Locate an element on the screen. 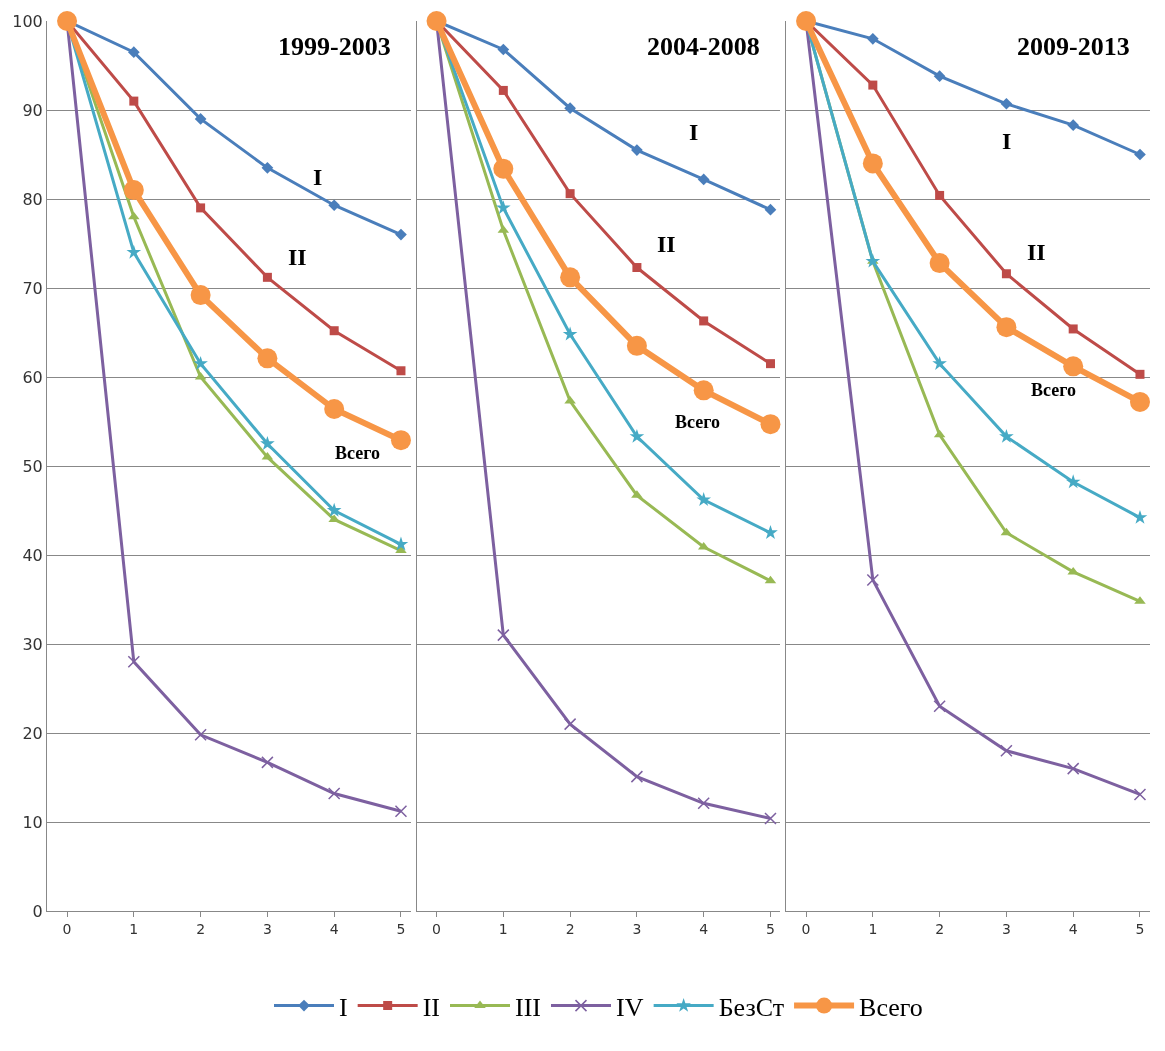 The height and width of the screenshot is (1051, 1165). y-tick-label: 0 is located at coordinates (37, 911).